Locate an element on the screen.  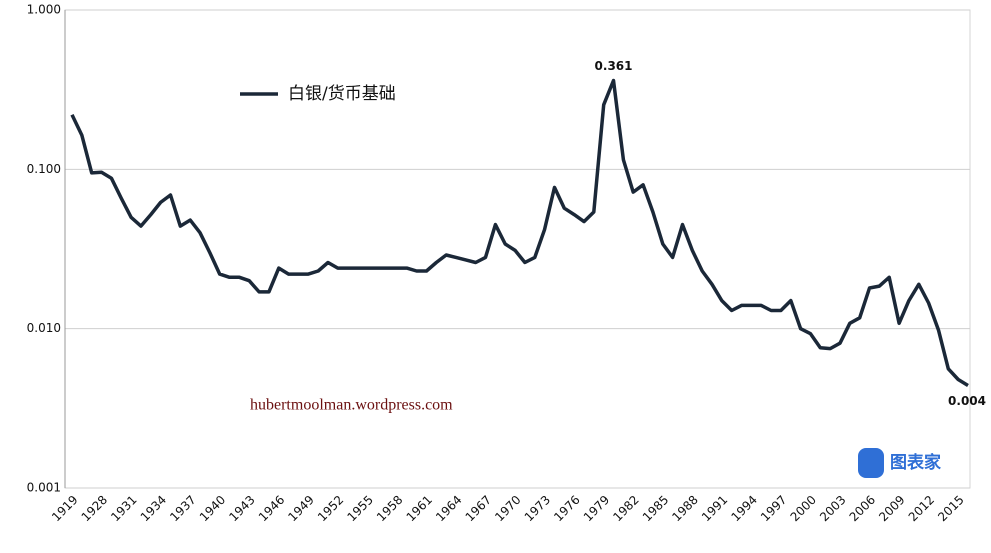
x-tick-label: 1970 is located at coordinates (507, 508).